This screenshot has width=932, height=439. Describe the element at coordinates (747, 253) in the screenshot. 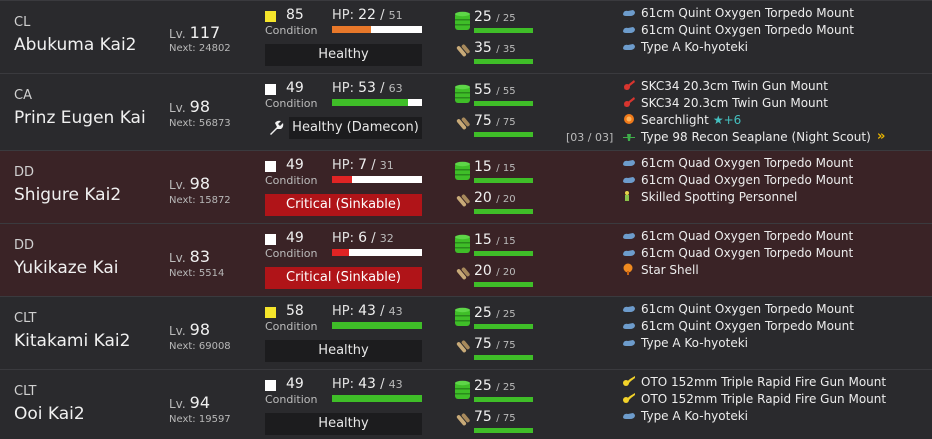

I see `equipment-name: 61cm Quad Oxygen Torpedo Mount` at that location.